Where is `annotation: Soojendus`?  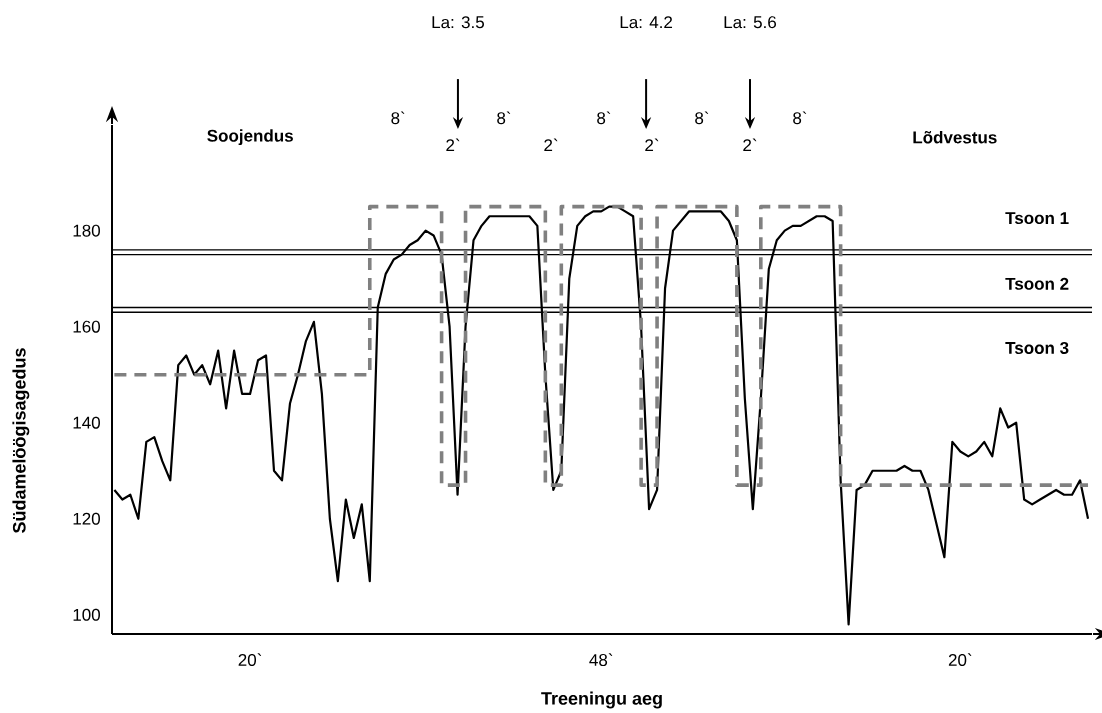 annotation: Soojendus is located at coordinates (250, 137).